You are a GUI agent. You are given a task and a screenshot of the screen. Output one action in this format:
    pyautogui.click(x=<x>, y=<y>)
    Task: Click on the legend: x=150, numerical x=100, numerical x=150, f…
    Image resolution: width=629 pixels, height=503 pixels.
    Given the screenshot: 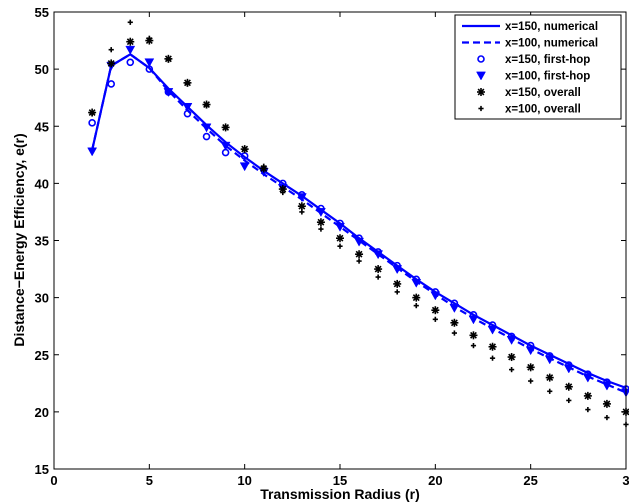 What is the action you would take?
    pyautogui.click(x=538, y=67)
    